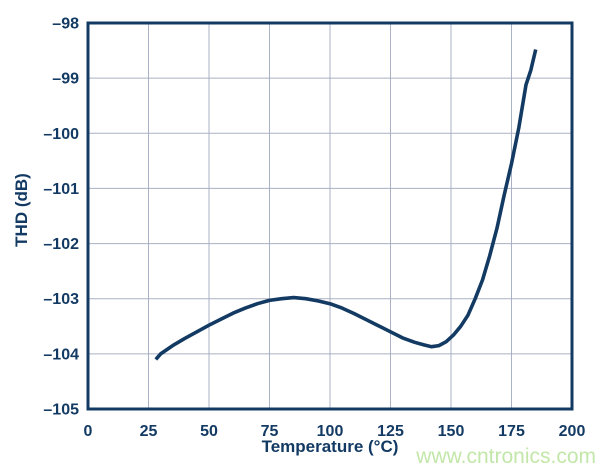 The width and height of the screenshot is (600, 473). Describe the element at coordinates (61, 244) in the screenshot. I see `y-tick-label: –102` at that location.